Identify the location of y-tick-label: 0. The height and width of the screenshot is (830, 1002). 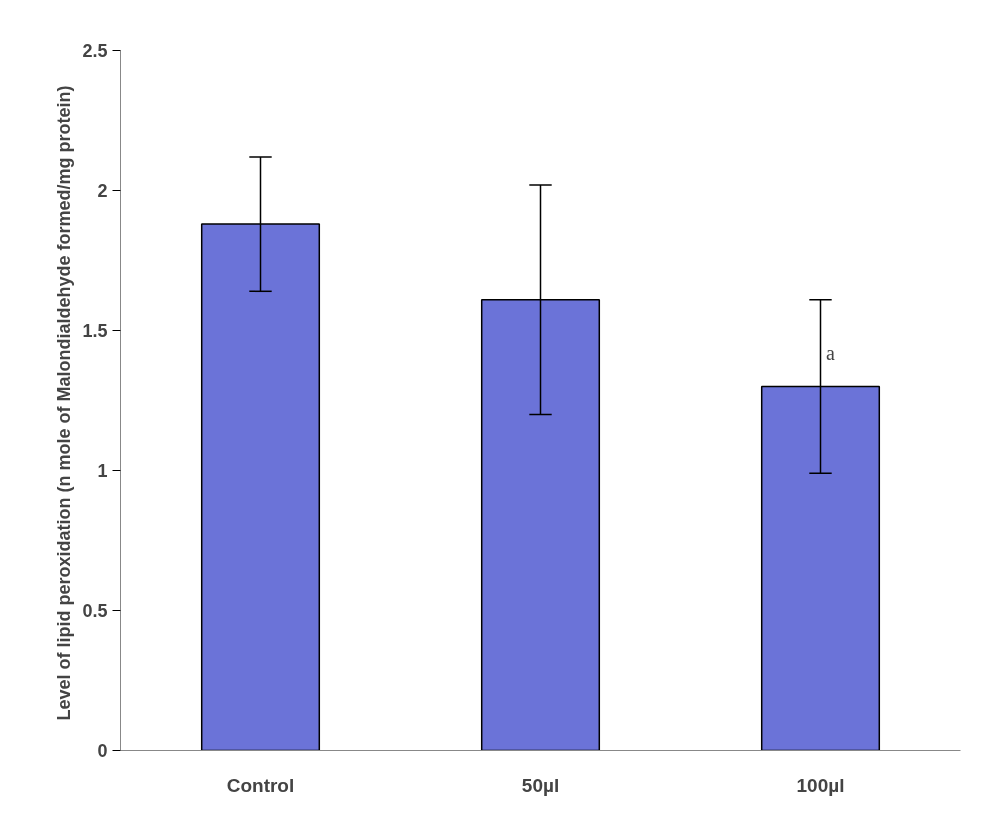
(102, 751).